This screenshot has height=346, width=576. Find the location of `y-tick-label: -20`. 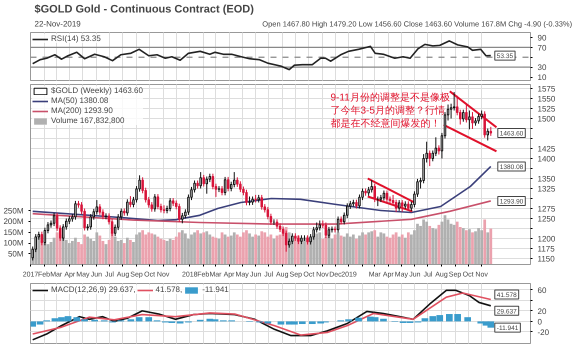

y-tick-label: -20 is located at coordinates (544, 332).